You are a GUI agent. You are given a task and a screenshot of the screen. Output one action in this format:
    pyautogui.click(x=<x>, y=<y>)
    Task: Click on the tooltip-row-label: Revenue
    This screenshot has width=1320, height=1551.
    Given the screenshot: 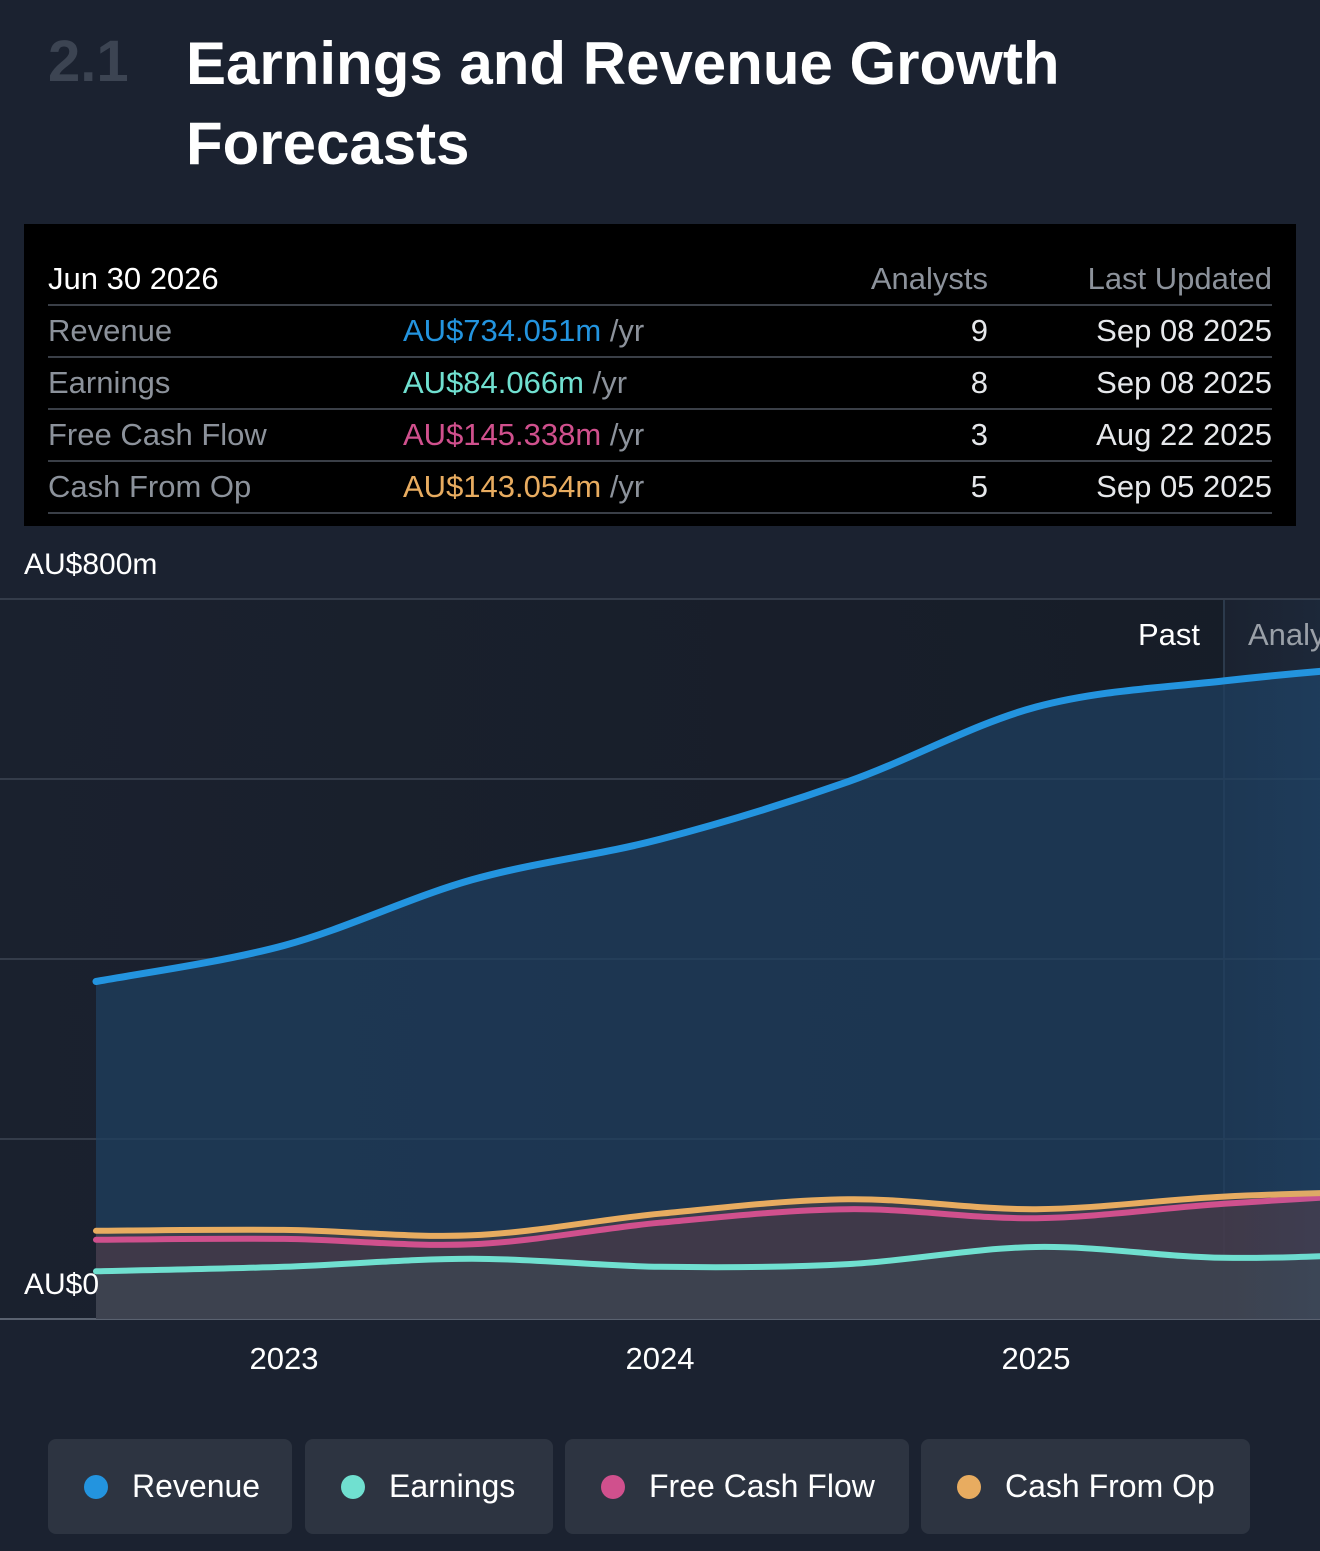 What is the action you would take?
    pyautogui.click(x=110, y=330)
    